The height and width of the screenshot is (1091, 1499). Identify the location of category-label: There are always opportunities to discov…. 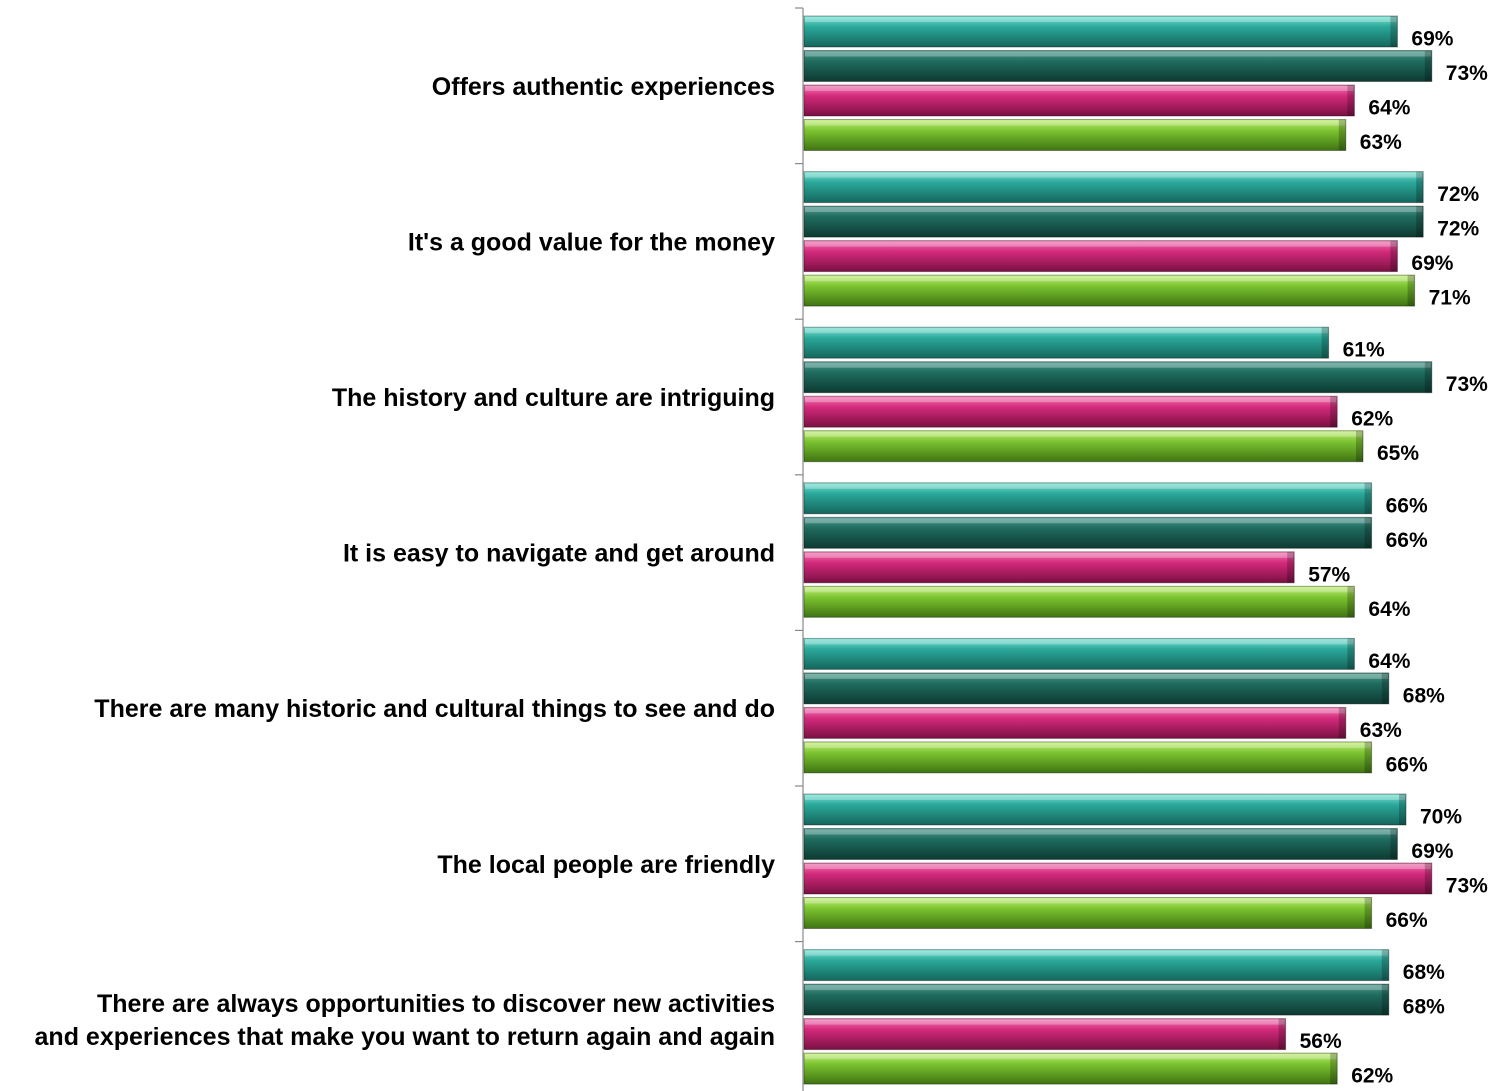
(405, 1020).